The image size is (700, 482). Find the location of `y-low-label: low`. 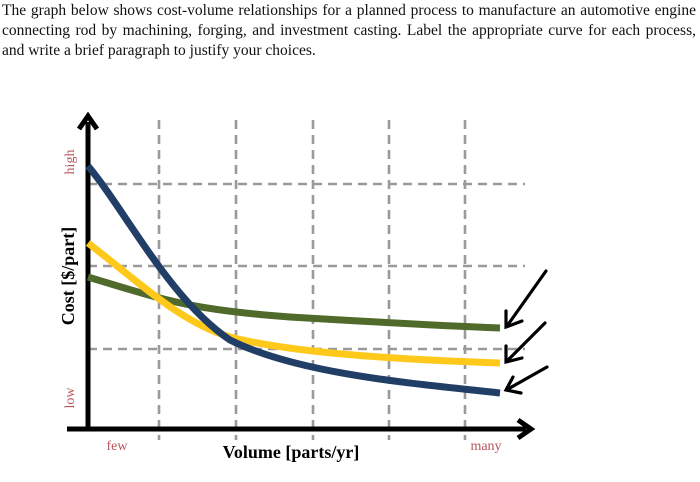

y-low-label: low is located at coordinates (70, 398).